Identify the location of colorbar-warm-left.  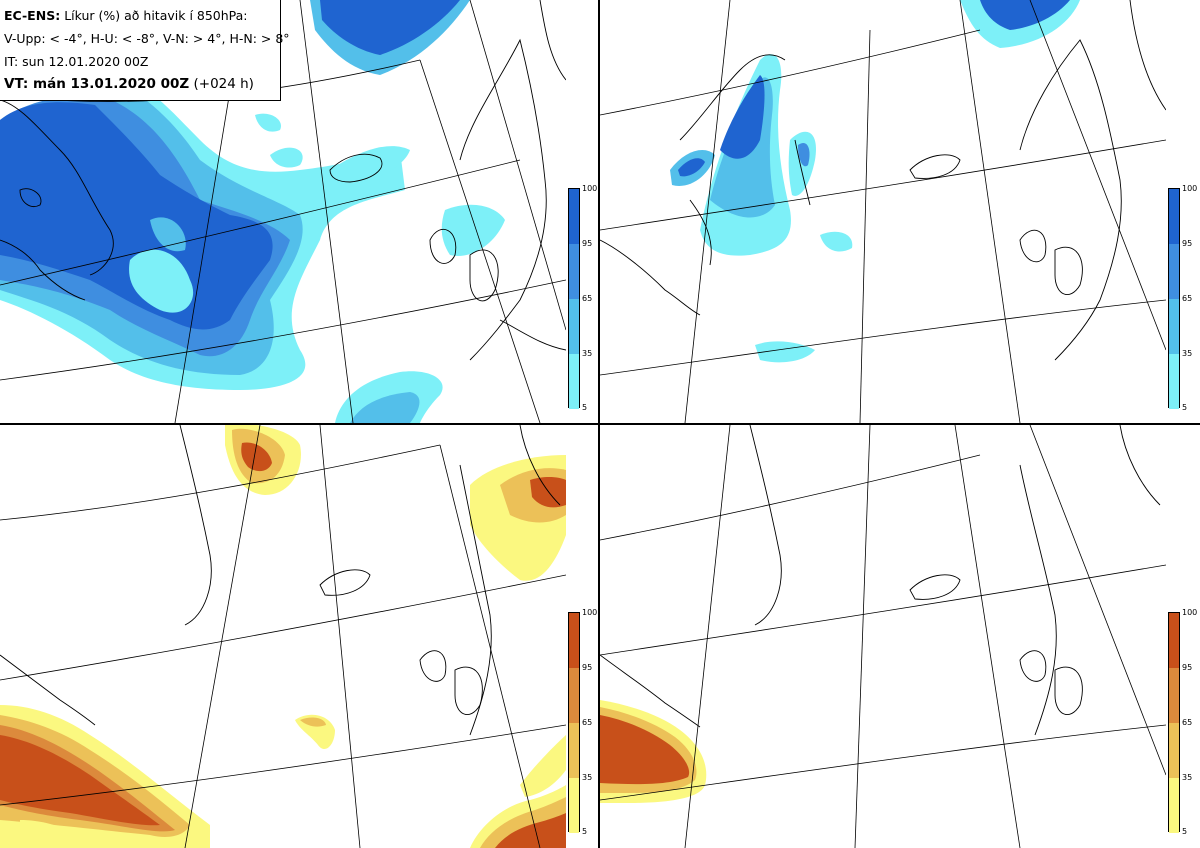
(574, 722).